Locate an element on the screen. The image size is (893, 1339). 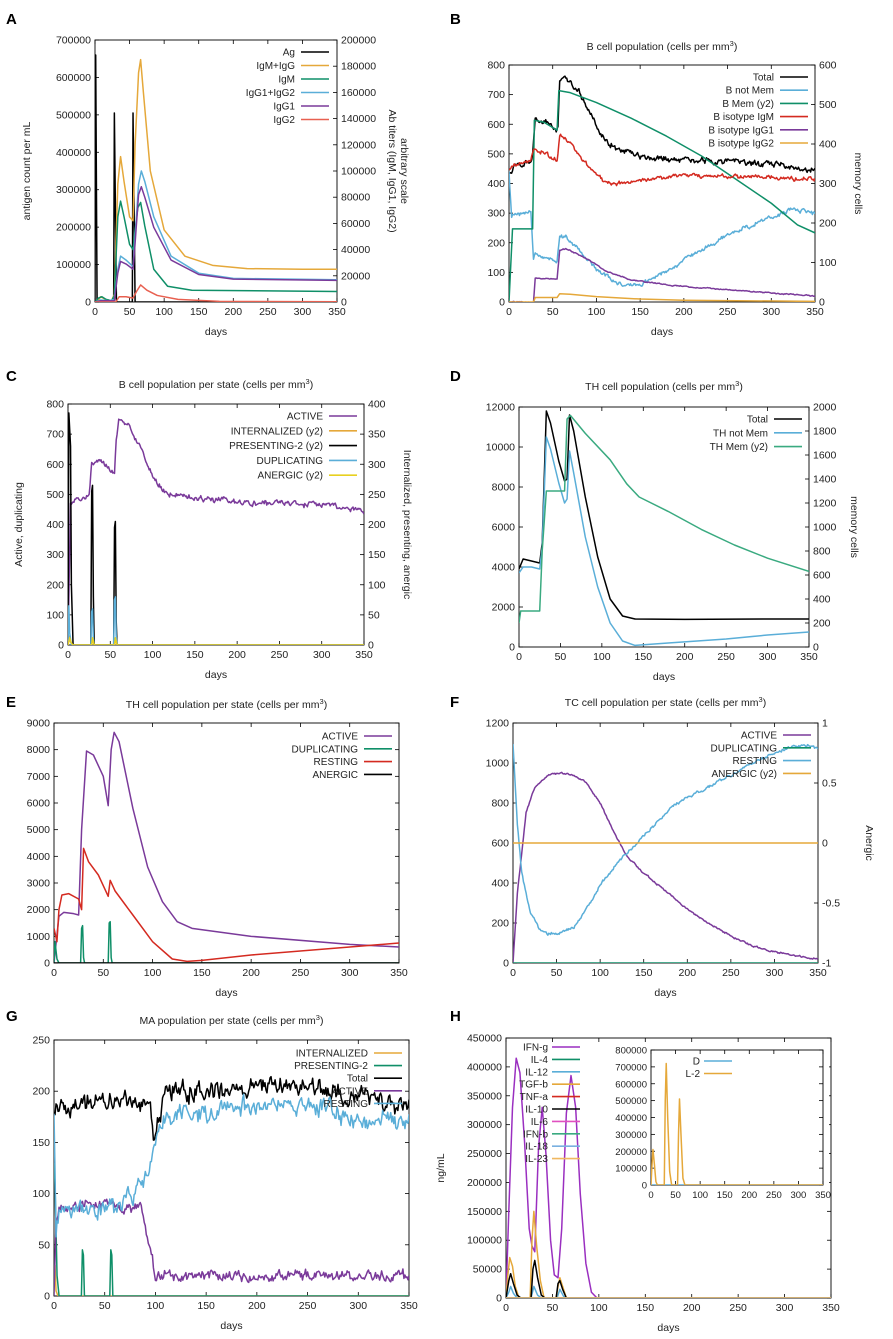
y2-tick-label: 250 is located at coordinates (377, 495).